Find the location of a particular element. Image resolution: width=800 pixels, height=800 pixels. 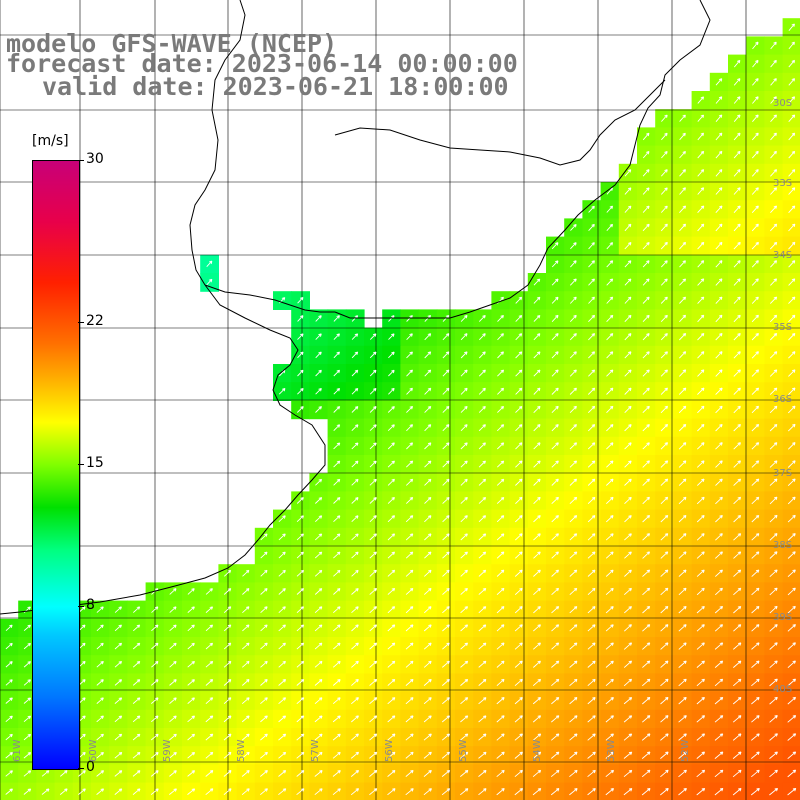

colorbar-tick-mark is located at coordinates (81, 768).